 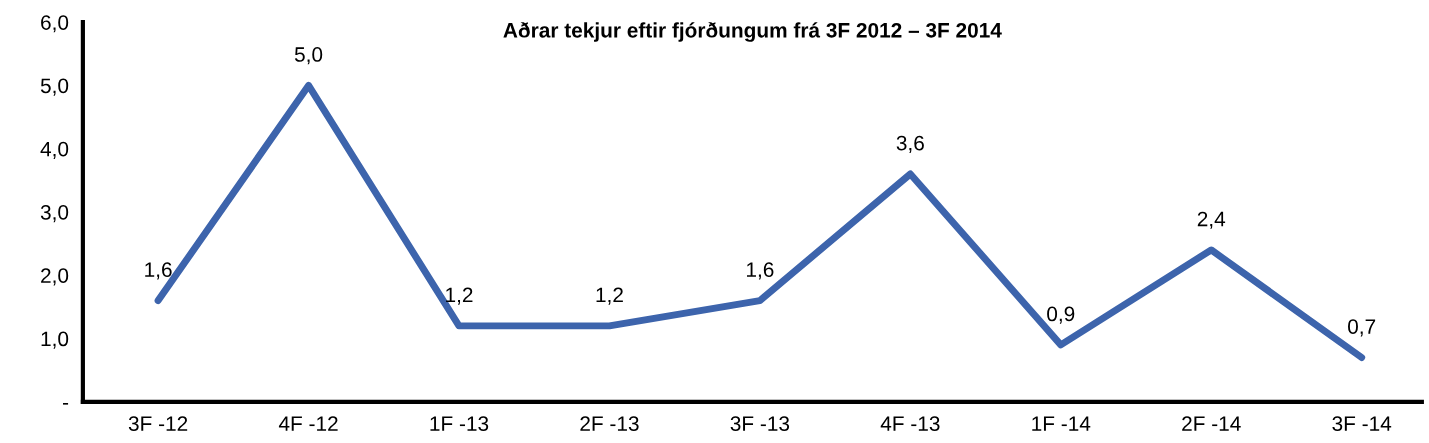 I want to click on data-label: 2,4, so click(x=1211, y=220).